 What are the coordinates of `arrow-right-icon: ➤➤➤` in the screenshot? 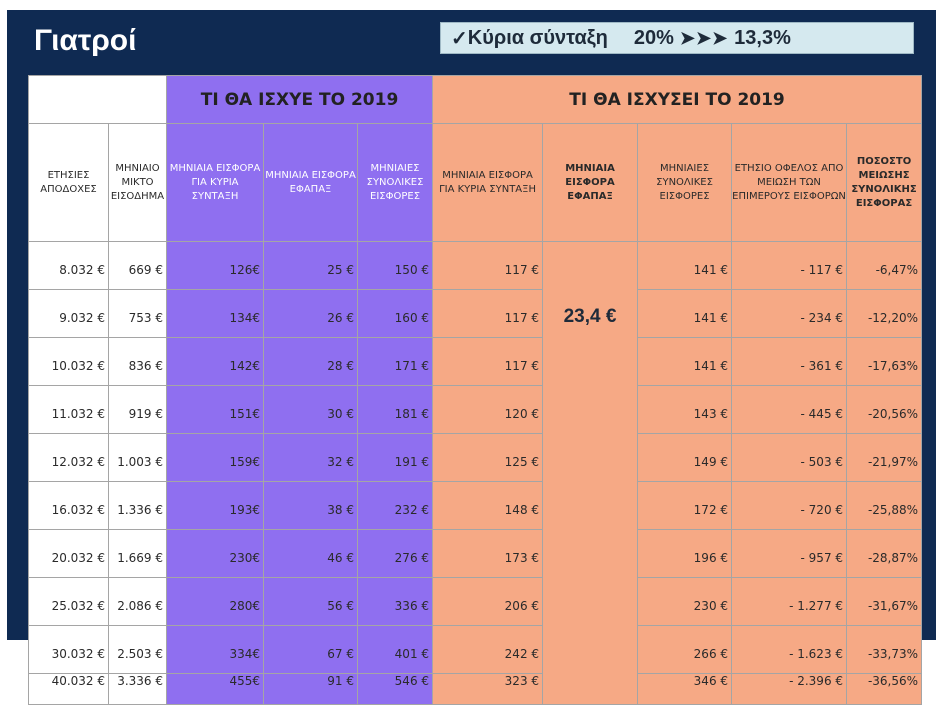 It's located at (704, 37).